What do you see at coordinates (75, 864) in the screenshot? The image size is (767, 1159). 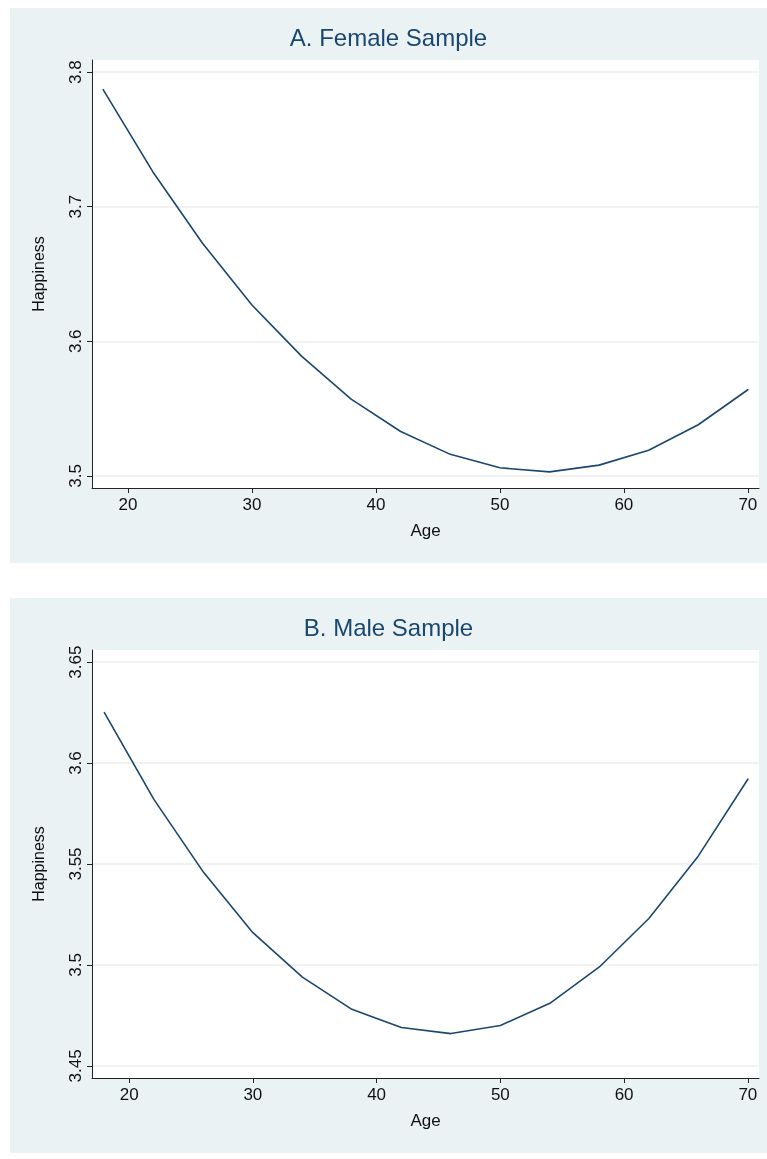 I see `y-tick-label: 3.55` at bounding box center [75, 864].